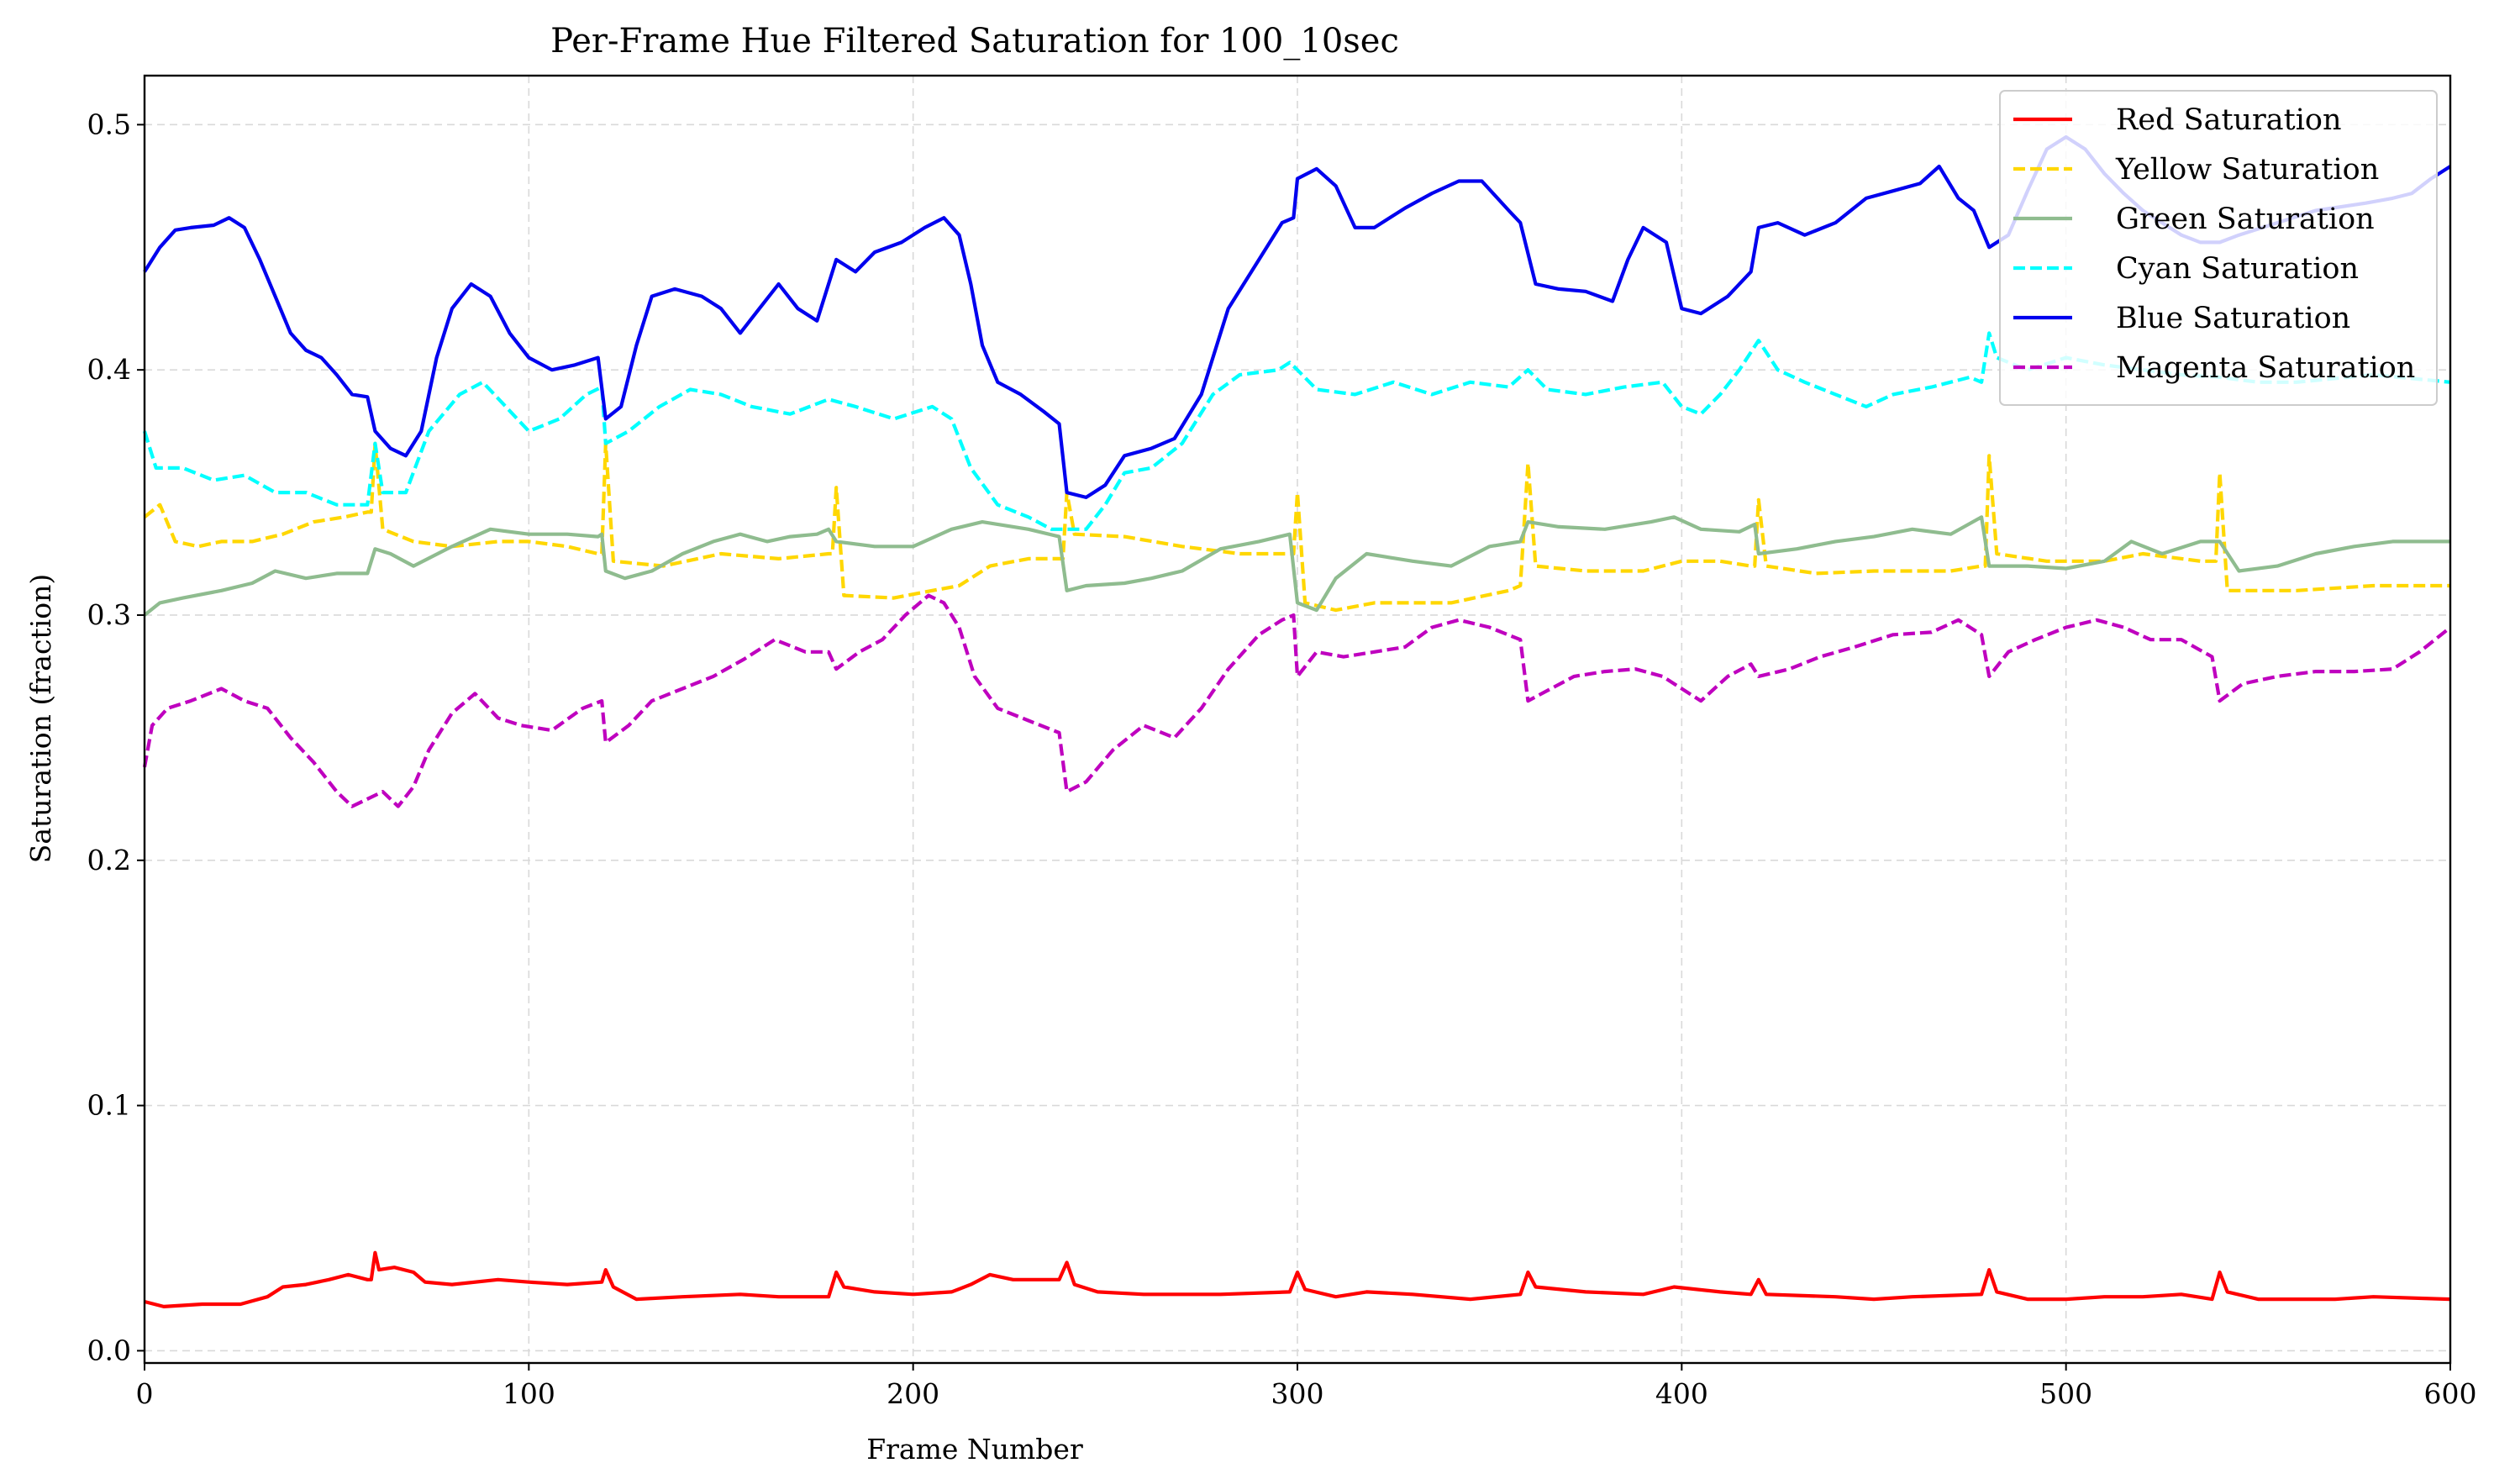  What do you see at coordinates (2237, 269) in the screenshot?
I see `legend-label: Cyan Saturation` at bounding box center [2237, 269].